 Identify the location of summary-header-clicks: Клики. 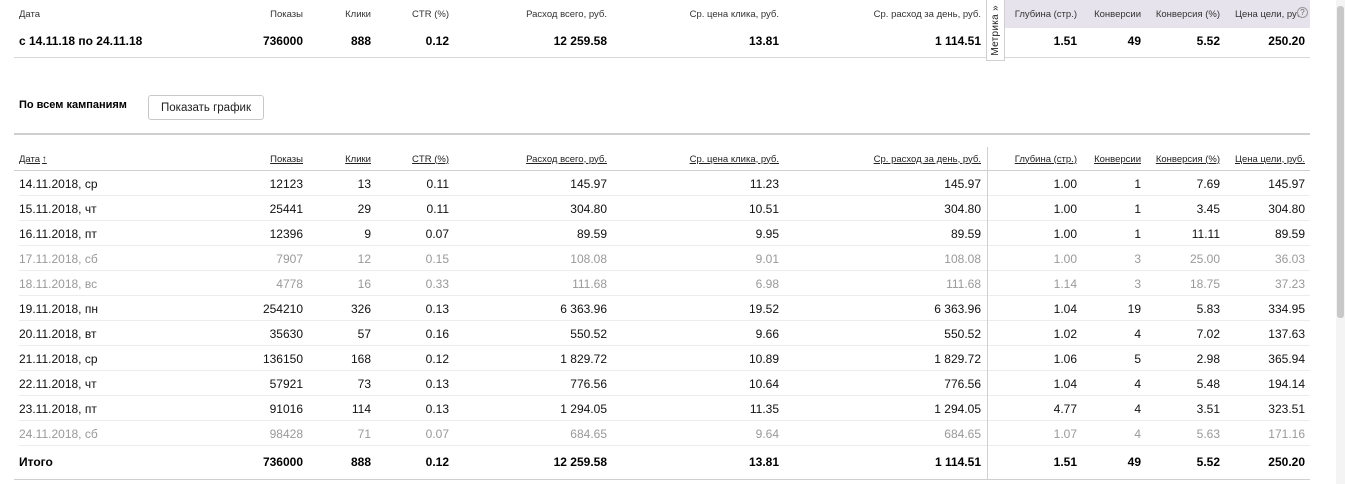
(358, 14).